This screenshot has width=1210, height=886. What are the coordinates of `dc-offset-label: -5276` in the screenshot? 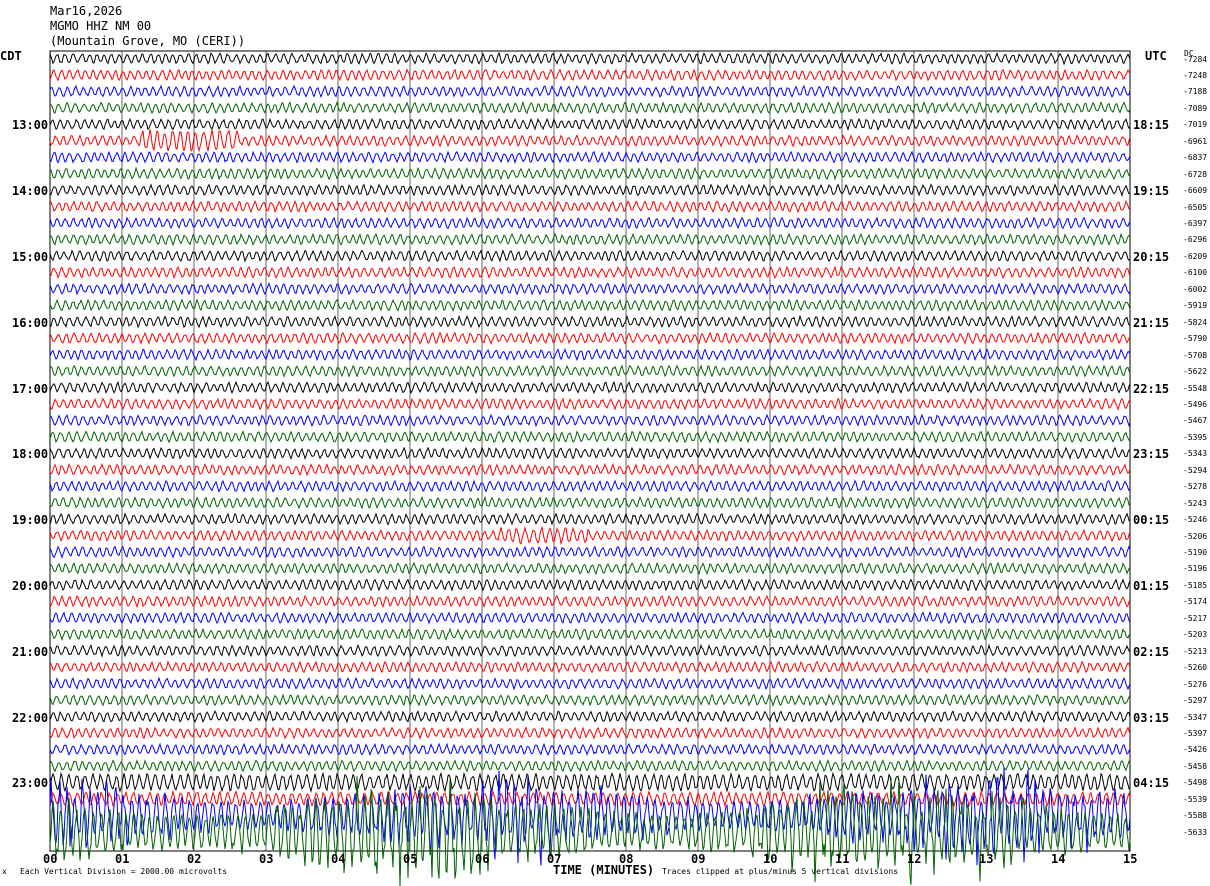 It's located at (1195, 684).